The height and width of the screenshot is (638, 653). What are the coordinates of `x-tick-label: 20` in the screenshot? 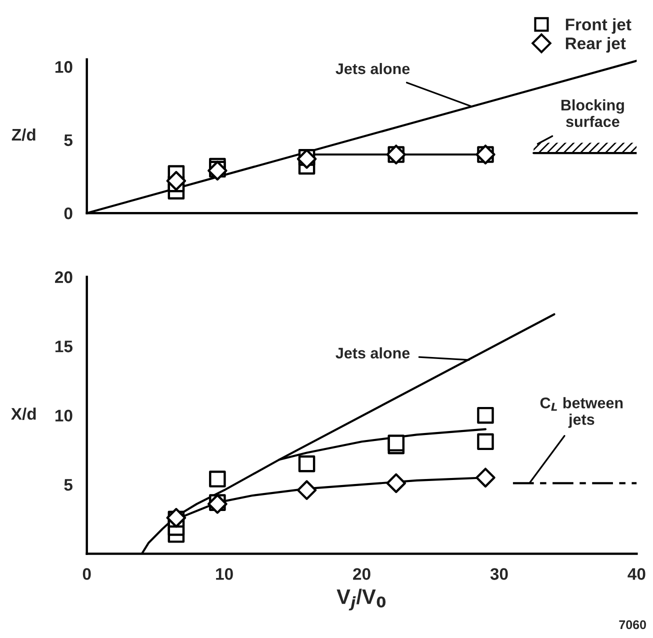 It's located at (361, 574).